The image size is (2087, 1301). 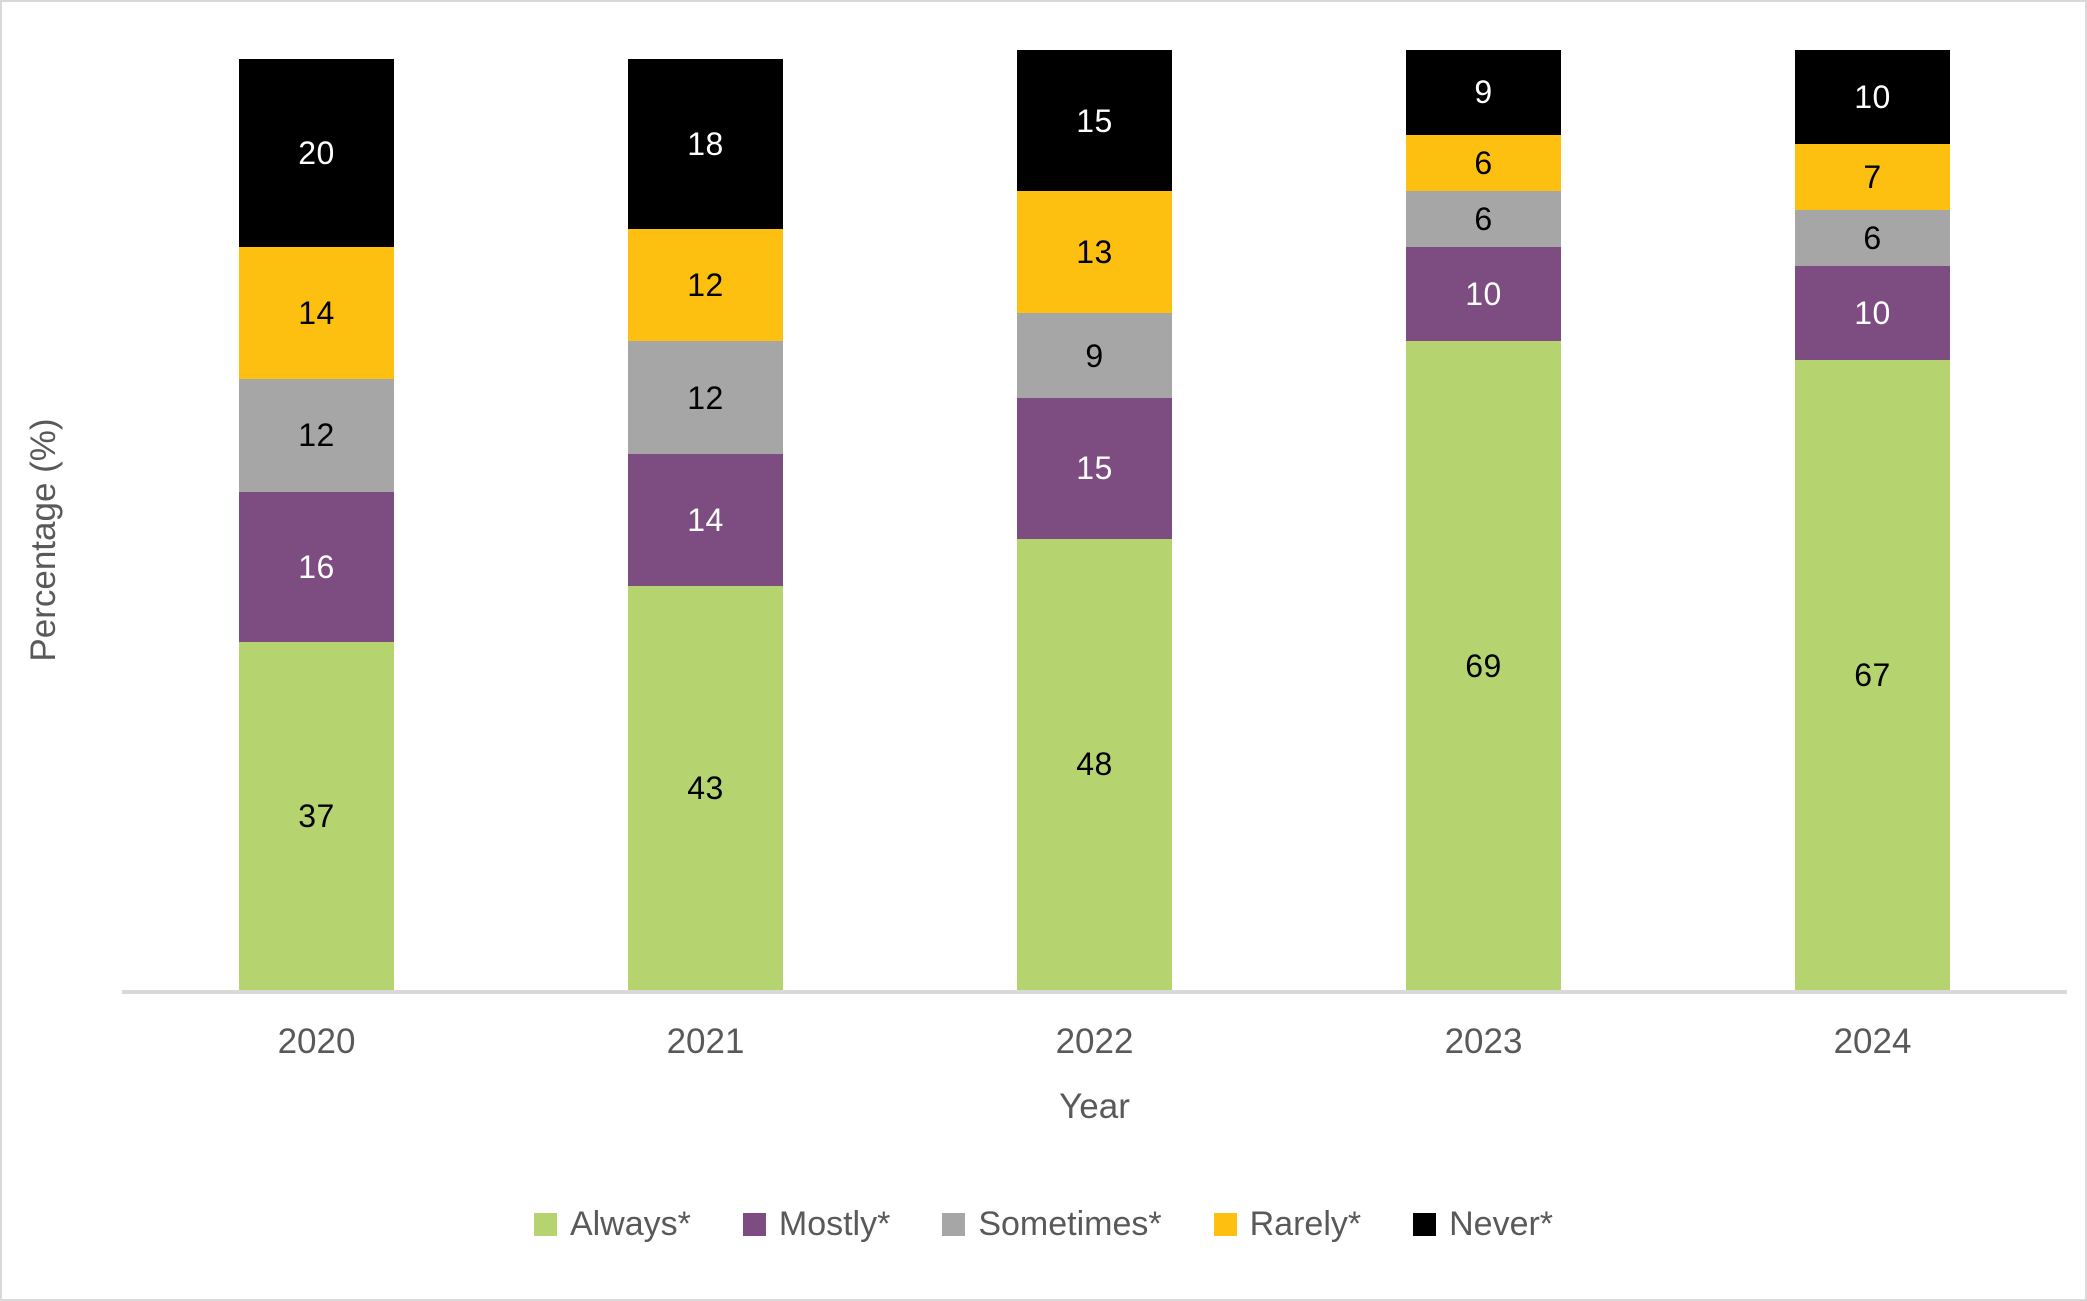 I want to click on bar-value-label: 13, so click(x=1094, y=252).